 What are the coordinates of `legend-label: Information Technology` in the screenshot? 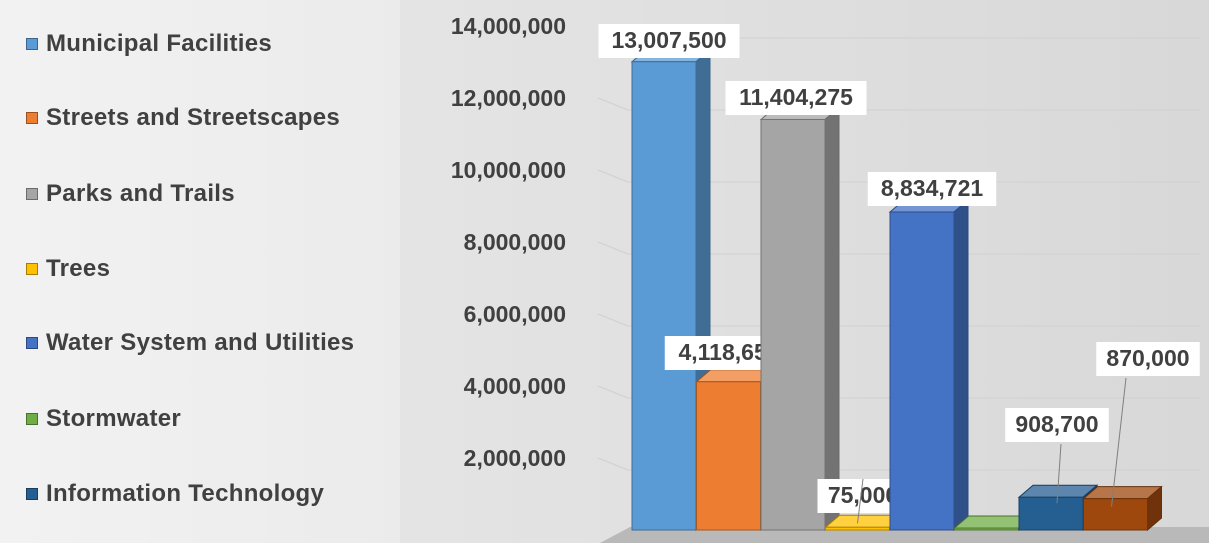 It's located at (185, 493).